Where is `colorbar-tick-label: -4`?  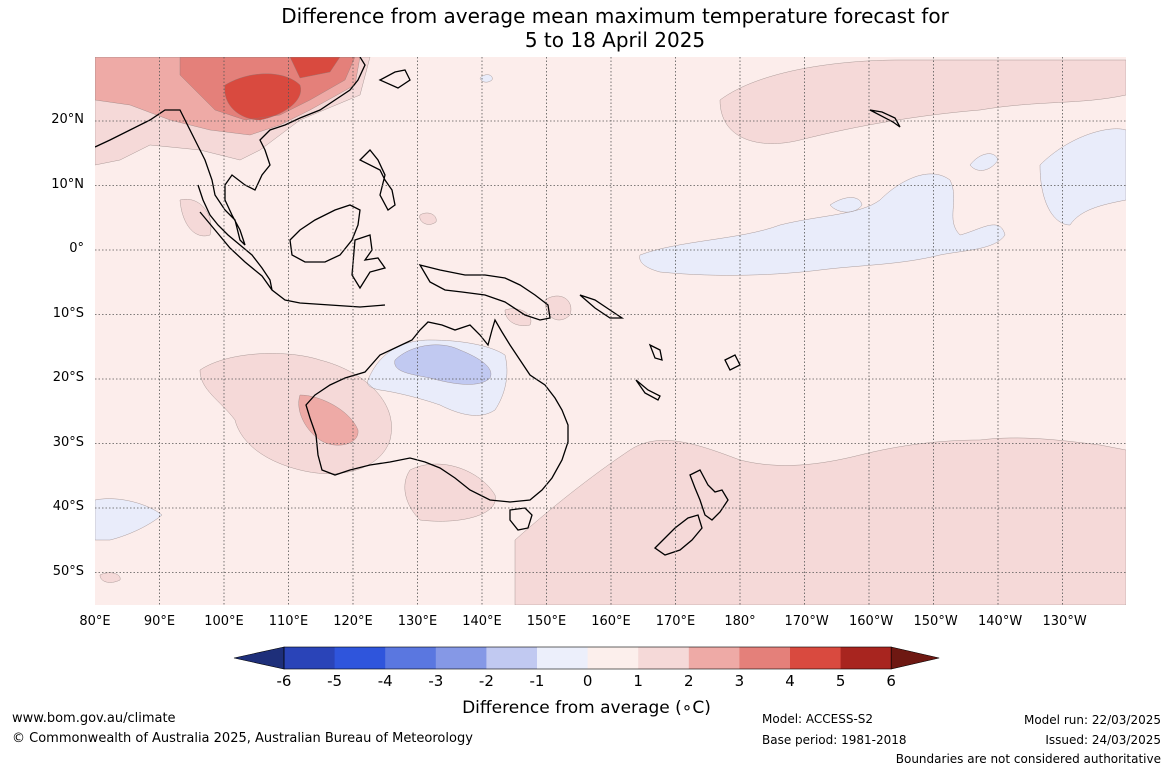
colorbar-tick-label: -4 is located at coordinates (385, 681).